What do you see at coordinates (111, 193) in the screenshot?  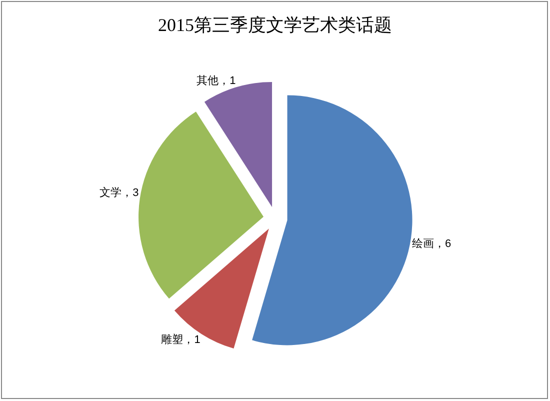 I see `slice-label: 文学` at bounding box center [111, 193].